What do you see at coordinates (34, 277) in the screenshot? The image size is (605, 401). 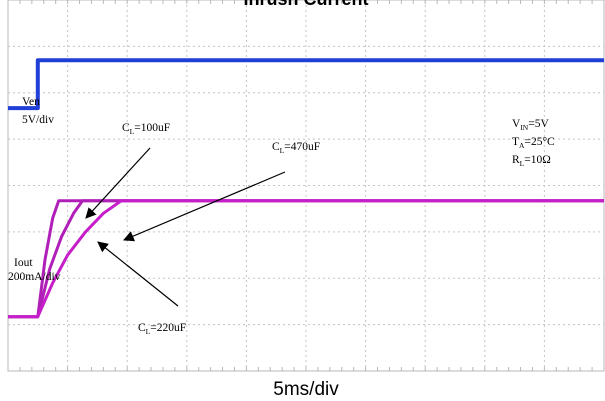 I see `iout-scale-label: 200mA/div` at bounding box center [34, 277].